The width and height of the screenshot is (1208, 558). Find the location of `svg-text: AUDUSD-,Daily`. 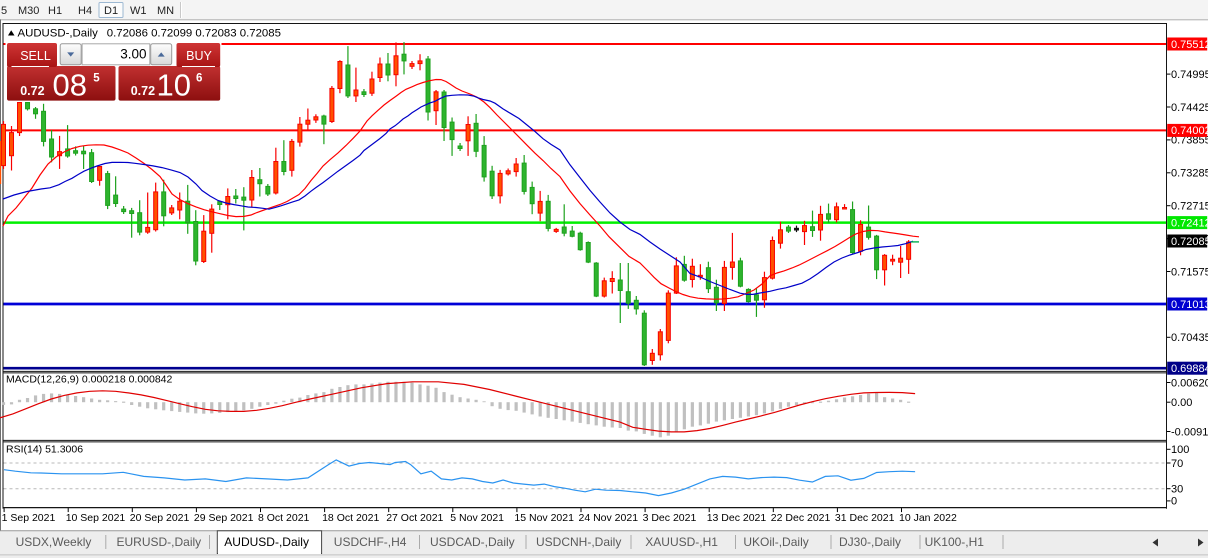

svg-text: AUDUSD-,Daily is located at coordinates (266, 542).